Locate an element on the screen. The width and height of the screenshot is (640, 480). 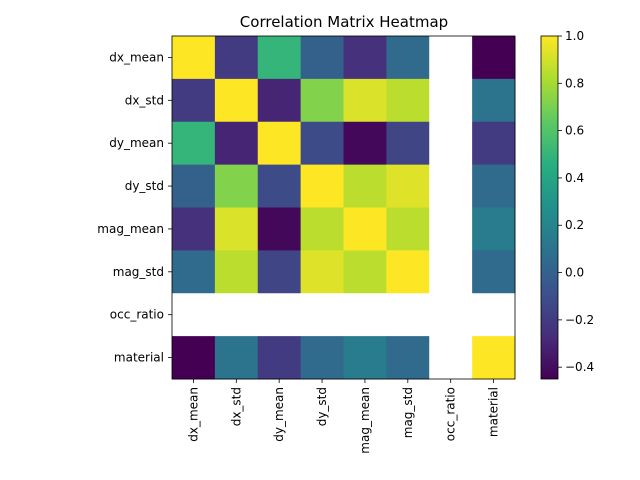
y-tick-label: dx_std is located at coordinates (144, 100).